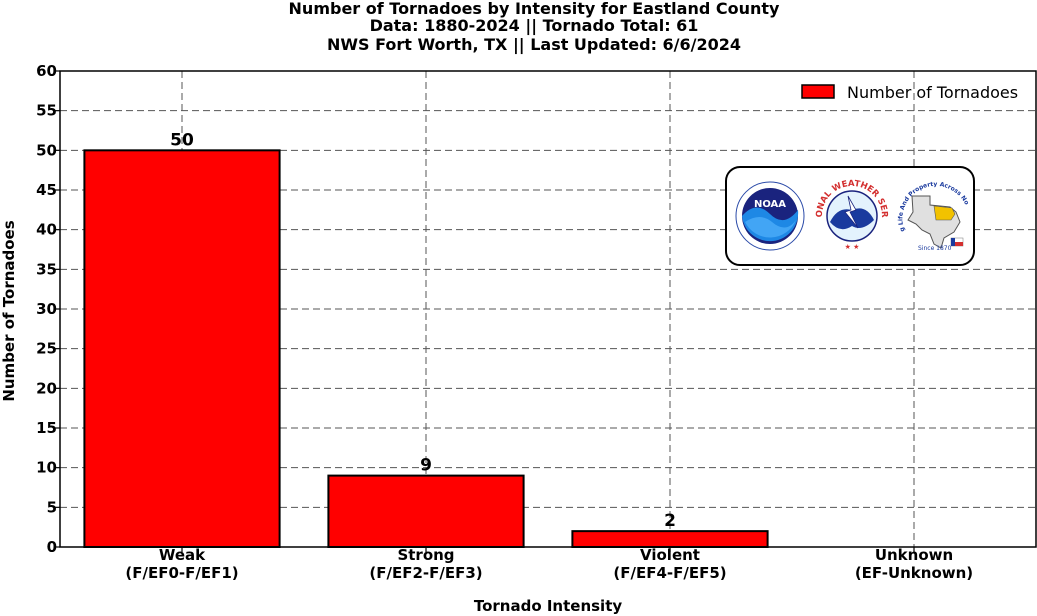 The width and height of the screenshot is (1037, 616). Describe the element at coordinates (914, 573) in the screenshot. I see `x-tick-label: (EF-Unknown)` at that location.